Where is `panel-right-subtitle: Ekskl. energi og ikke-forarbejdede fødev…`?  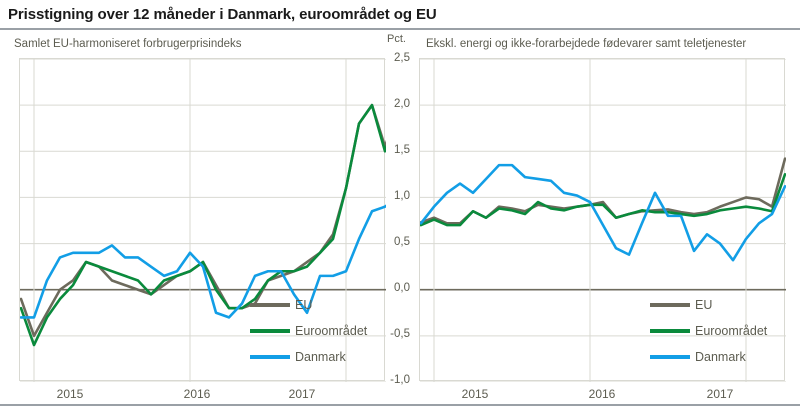 panel-right-subtitle: Ekskl. energi og ikke-forarbejdede fødev… is located at coordinates (586, 44).